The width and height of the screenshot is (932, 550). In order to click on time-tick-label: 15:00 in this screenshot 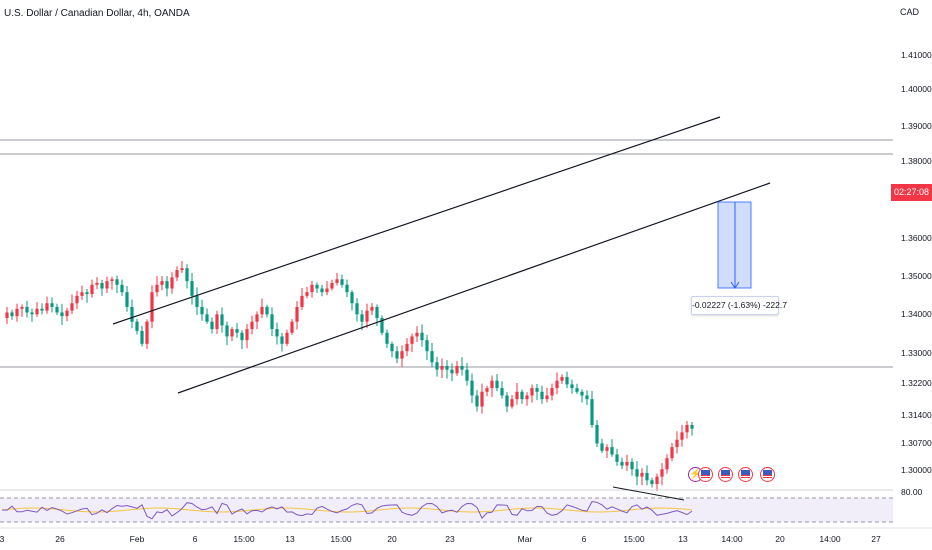, I will do `click(634, 539)`.